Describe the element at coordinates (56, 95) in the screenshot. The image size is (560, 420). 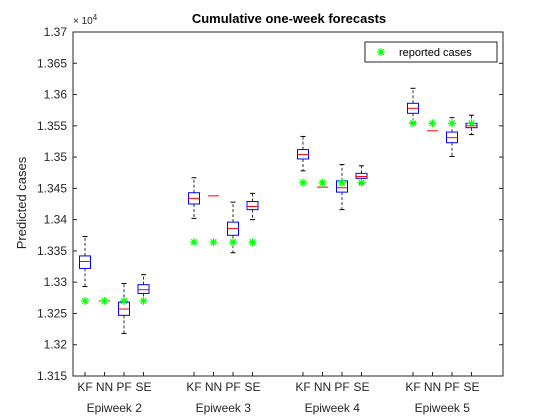
I see `y-tick-label: 1.36` at that location.